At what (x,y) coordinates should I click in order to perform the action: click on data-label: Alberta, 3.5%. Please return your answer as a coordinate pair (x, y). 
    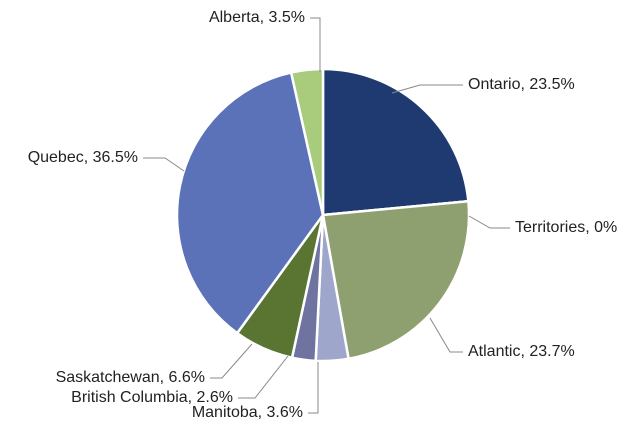
    Looking at the image, I should click on (257, 17).